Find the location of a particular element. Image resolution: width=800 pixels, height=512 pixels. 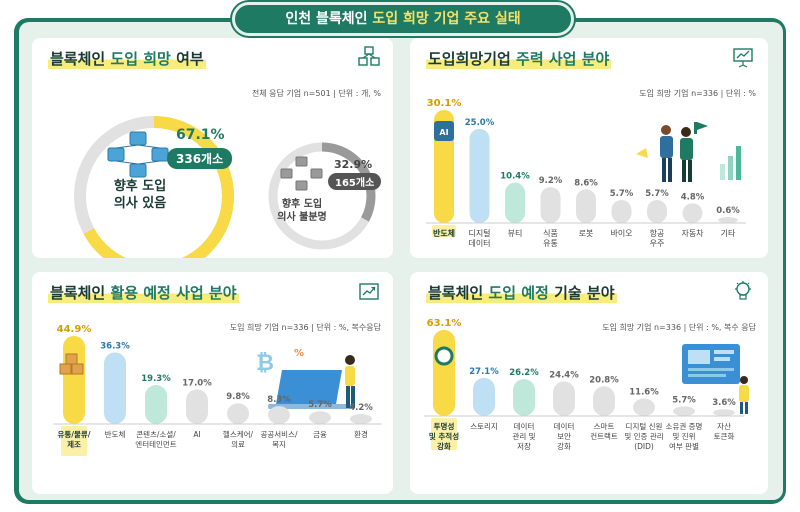

donut-chart is located at coordinates (225, 187).